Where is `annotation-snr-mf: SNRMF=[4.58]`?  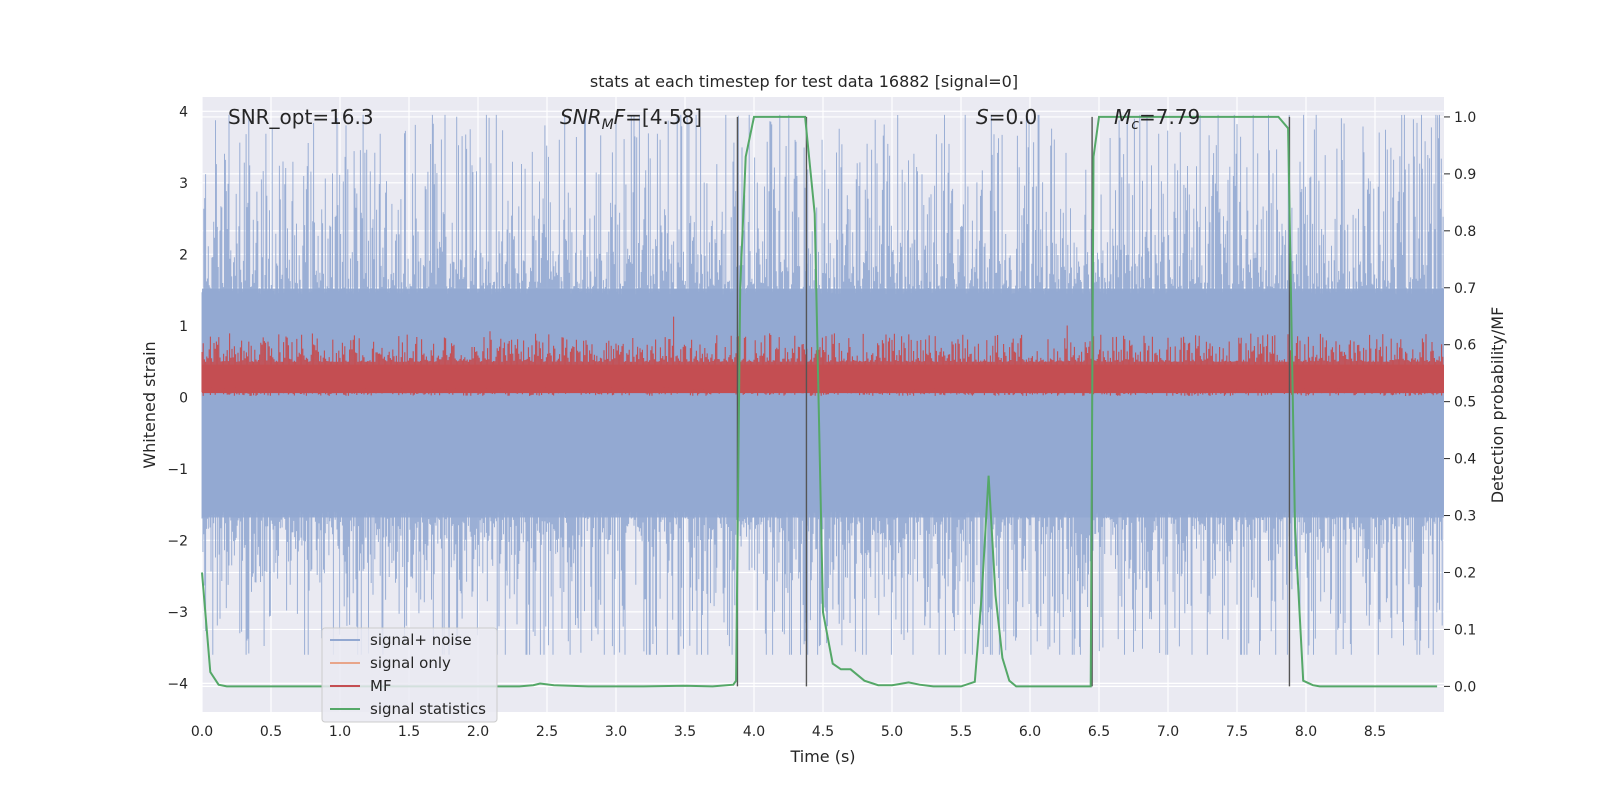
annotation-snr-mf: SNRMF=[4.58] is located at coordinates (631, 119).